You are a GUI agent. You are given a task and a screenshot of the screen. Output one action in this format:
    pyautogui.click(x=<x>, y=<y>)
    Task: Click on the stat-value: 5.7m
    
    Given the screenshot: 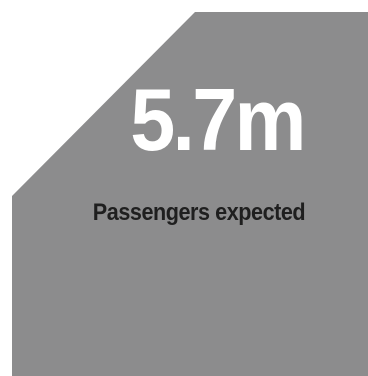 What is the action you would take?
    pyautogui.click(x=218, y=119)
    